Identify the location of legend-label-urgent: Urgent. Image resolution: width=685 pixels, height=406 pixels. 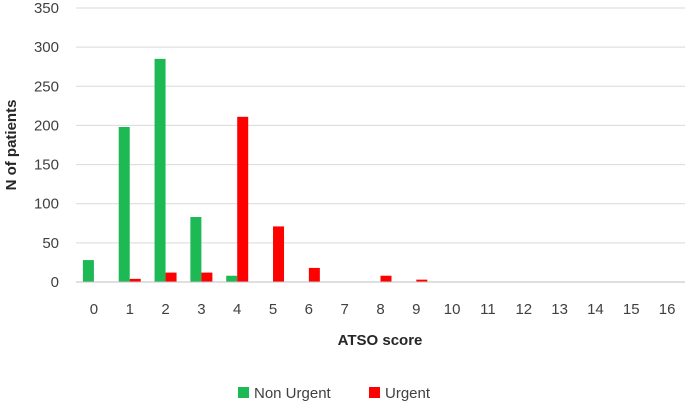
(408, 393).